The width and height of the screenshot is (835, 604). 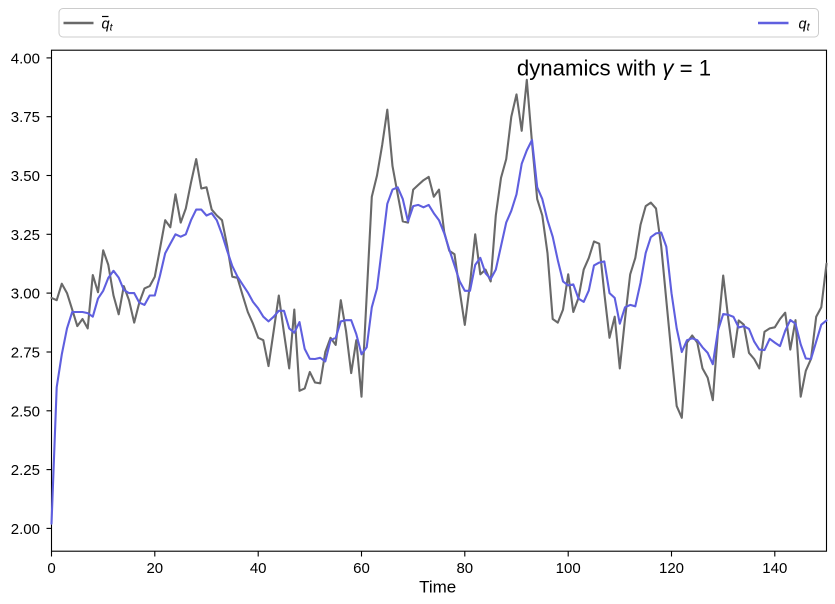 I want to click on svg-text: 120, so click(x=671, y=568).